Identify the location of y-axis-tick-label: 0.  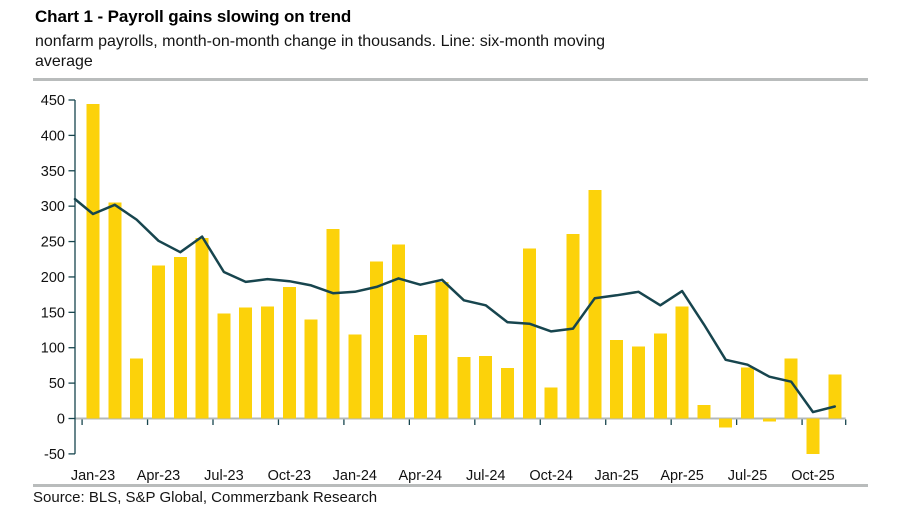
(61, 420).